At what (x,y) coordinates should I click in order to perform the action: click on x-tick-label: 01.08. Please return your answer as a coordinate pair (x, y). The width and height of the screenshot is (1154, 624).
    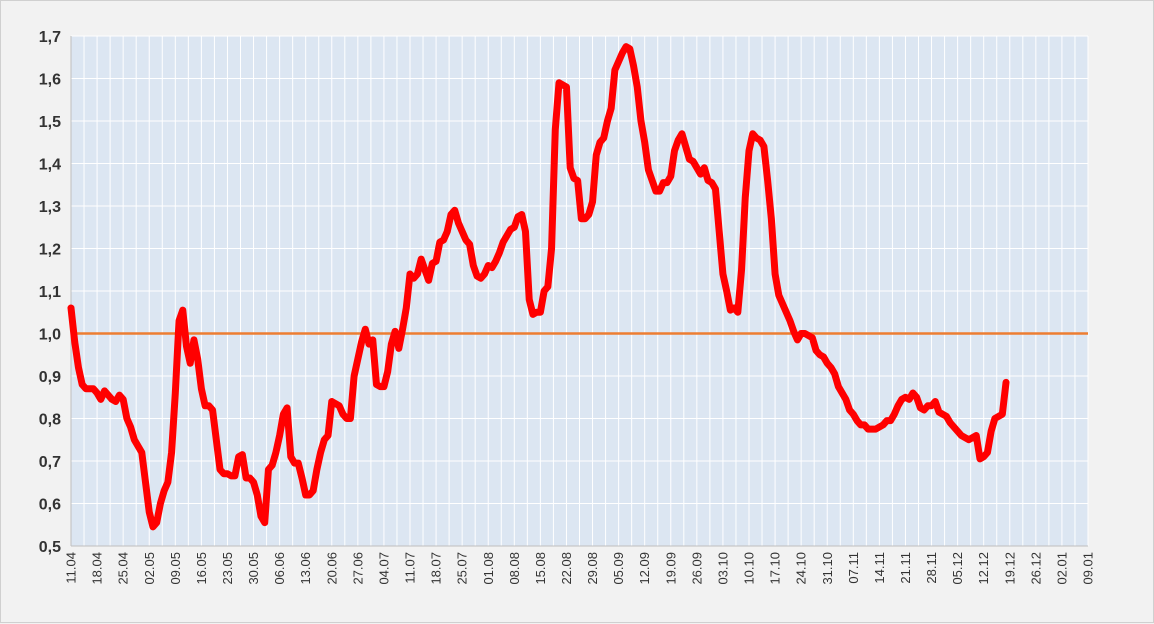
    Looking at the image, I should click on (488, 568).